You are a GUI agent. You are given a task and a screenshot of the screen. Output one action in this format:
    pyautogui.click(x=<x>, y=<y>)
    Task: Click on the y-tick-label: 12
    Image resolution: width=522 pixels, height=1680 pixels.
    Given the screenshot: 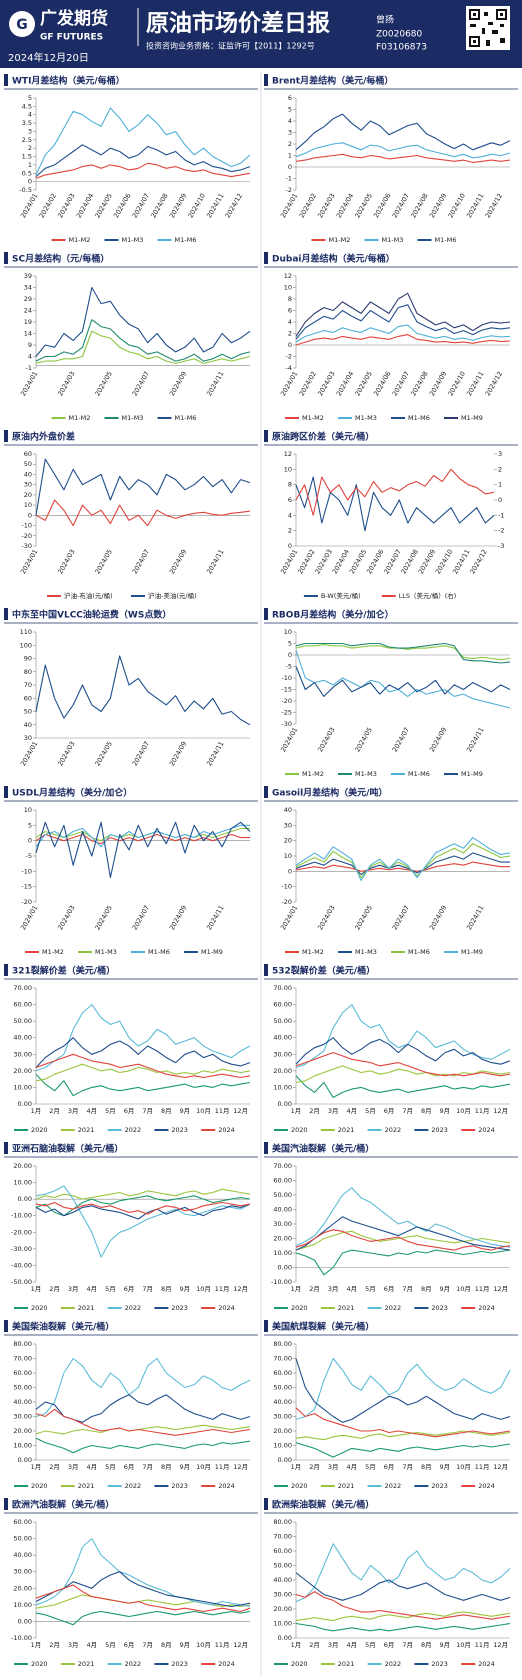 What is the action you would take?
    pyautogui.click(x=288, y=276)
    